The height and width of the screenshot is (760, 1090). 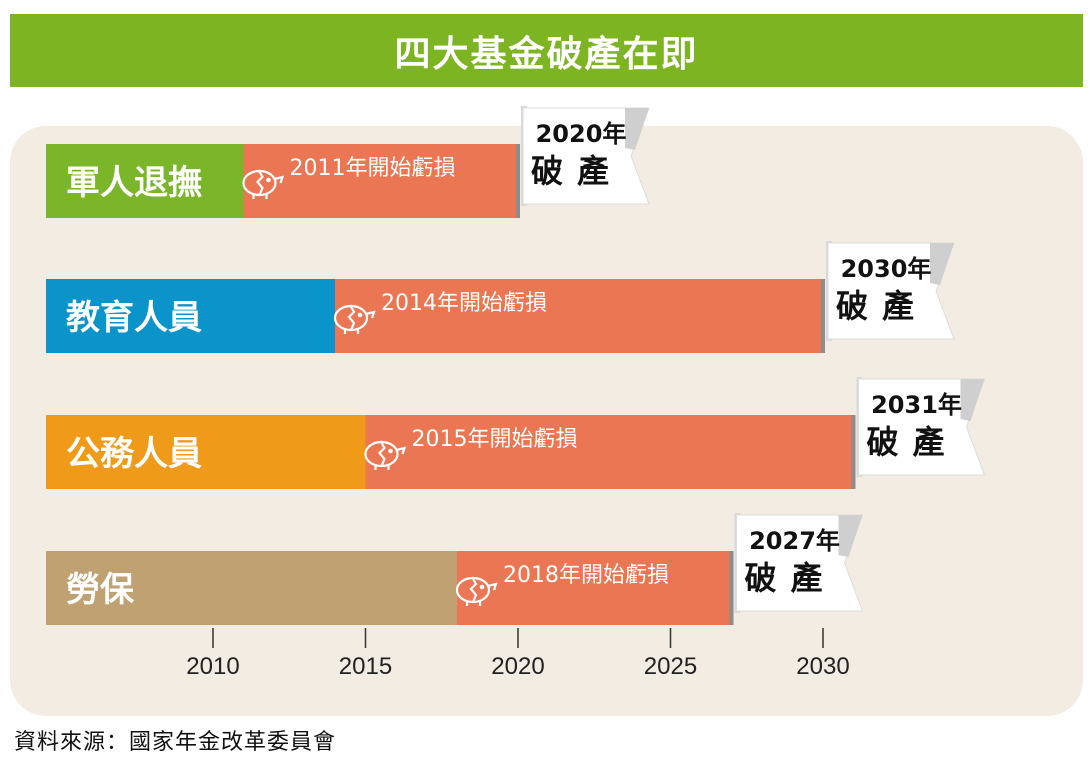 What do you see at coordinates (822, 666) in the screenshot?
I see `x-tick-label: 2030` at bounding box center [822, 666].